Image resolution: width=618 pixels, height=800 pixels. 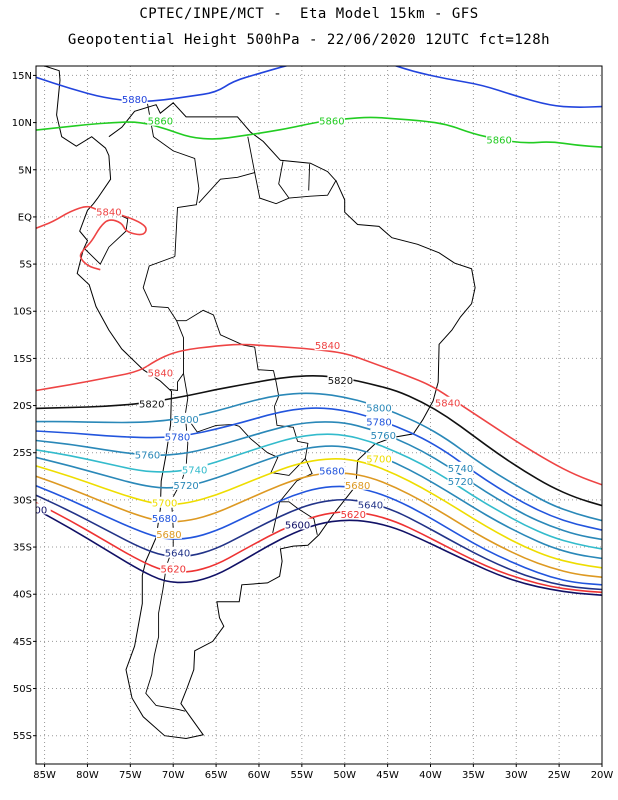 What do you see at coordinates (173, 775) in the screenshot?
I see `lon-label: 70W` at bounding box center [173, 775].